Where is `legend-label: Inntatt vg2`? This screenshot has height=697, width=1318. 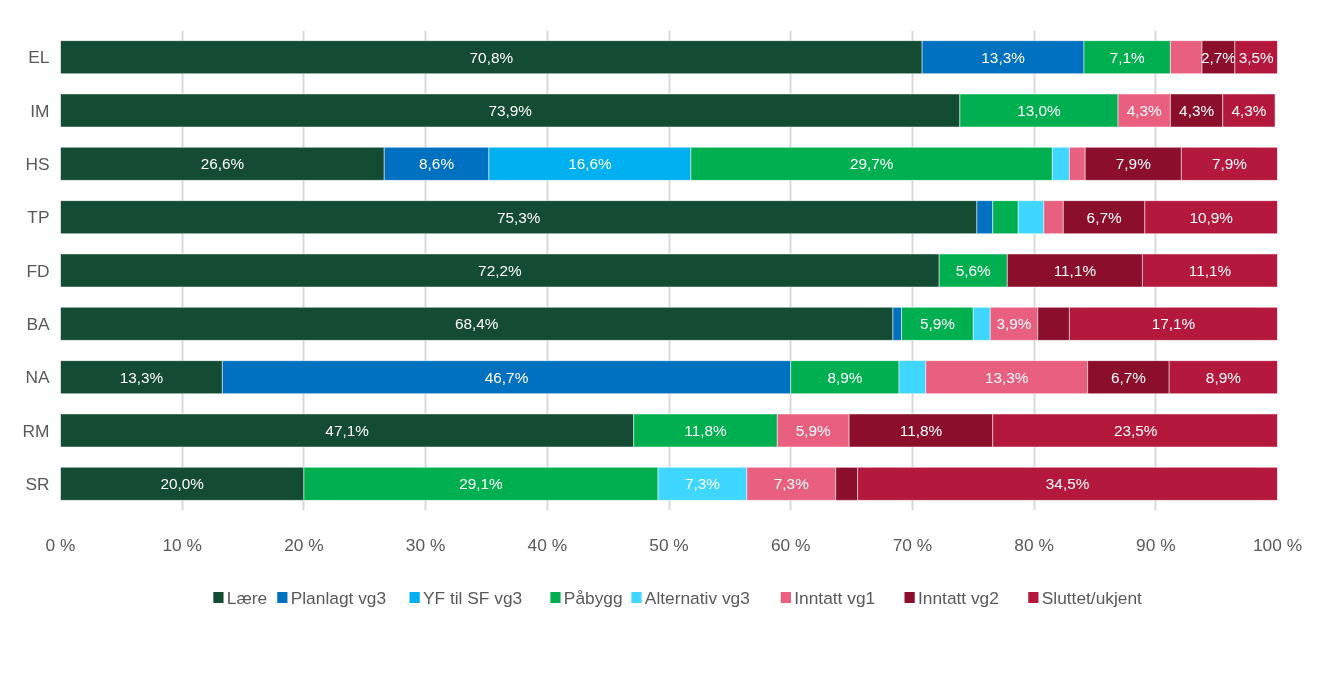
legend-label: Inntatt vg2 is located at coordinates (958, 597).